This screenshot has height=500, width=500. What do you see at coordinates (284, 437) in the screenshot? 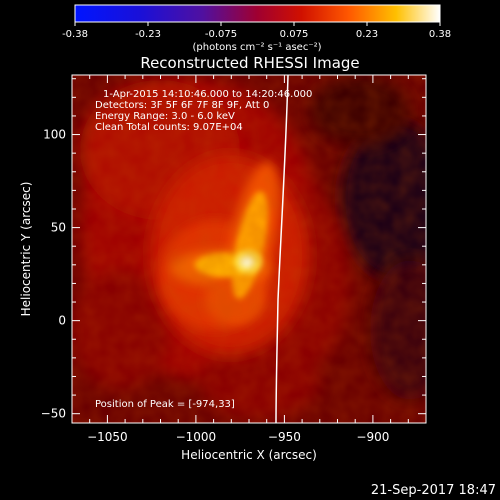
I see `x-tick-label: −950` at bounding box center [284, 437].